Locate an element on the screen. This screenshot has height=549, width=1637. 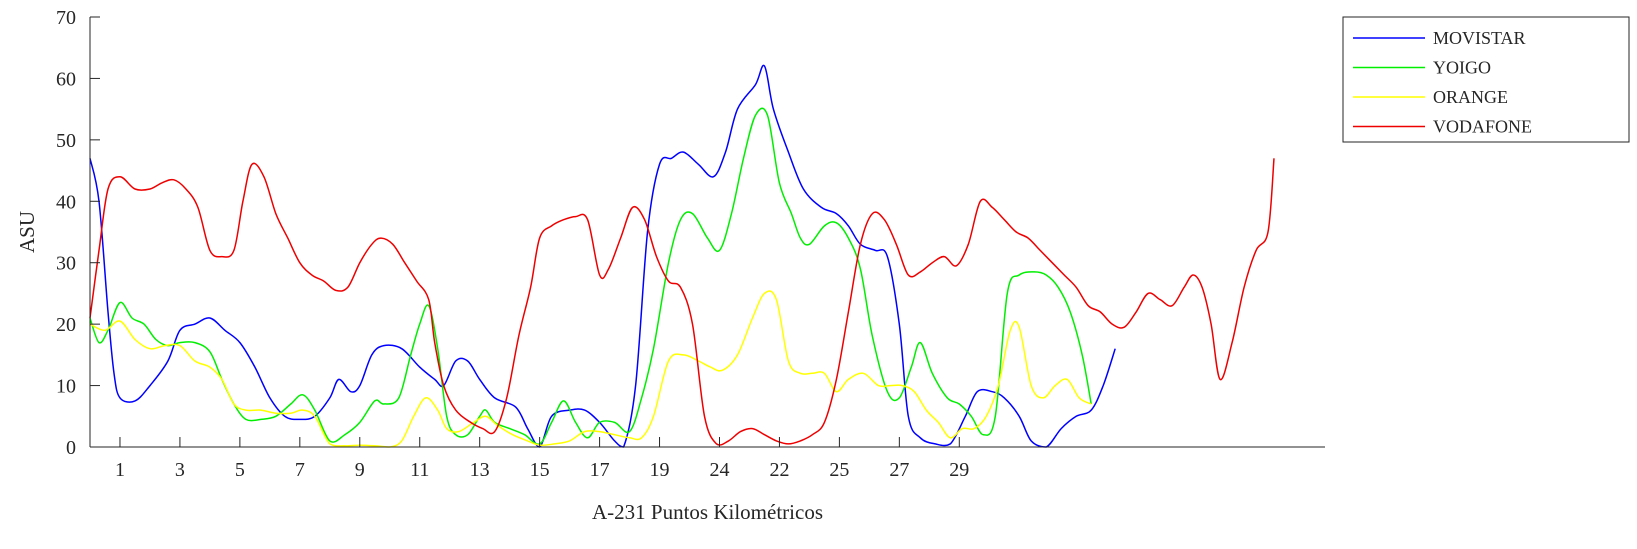
y-tick-label: 10 is located at coordinates (66, 387).